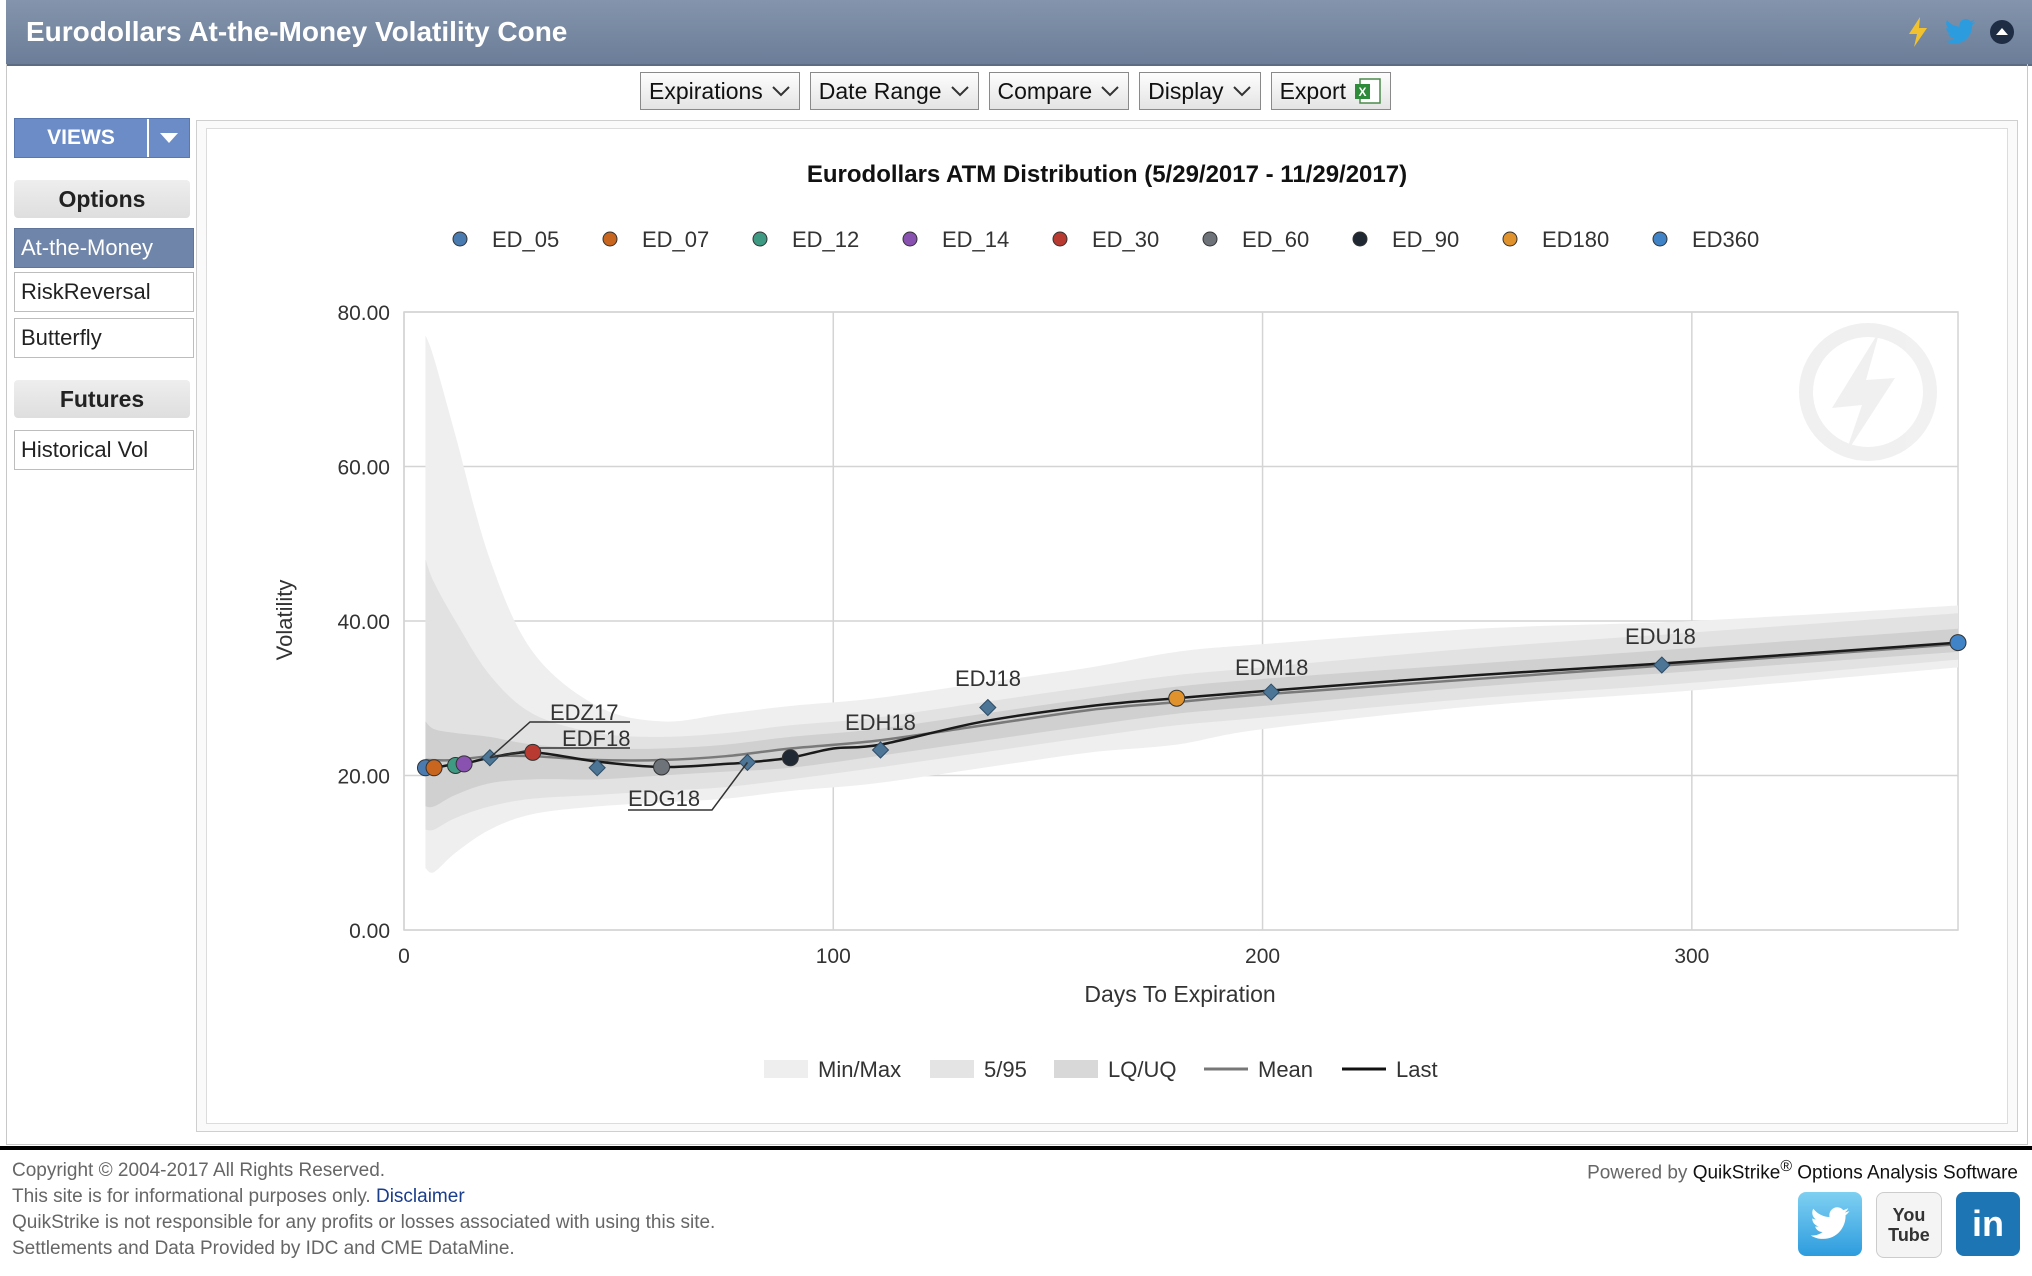 This screenshot has width=2032, height=1276. I want to click on caret-down-icon, so click(169, 138).